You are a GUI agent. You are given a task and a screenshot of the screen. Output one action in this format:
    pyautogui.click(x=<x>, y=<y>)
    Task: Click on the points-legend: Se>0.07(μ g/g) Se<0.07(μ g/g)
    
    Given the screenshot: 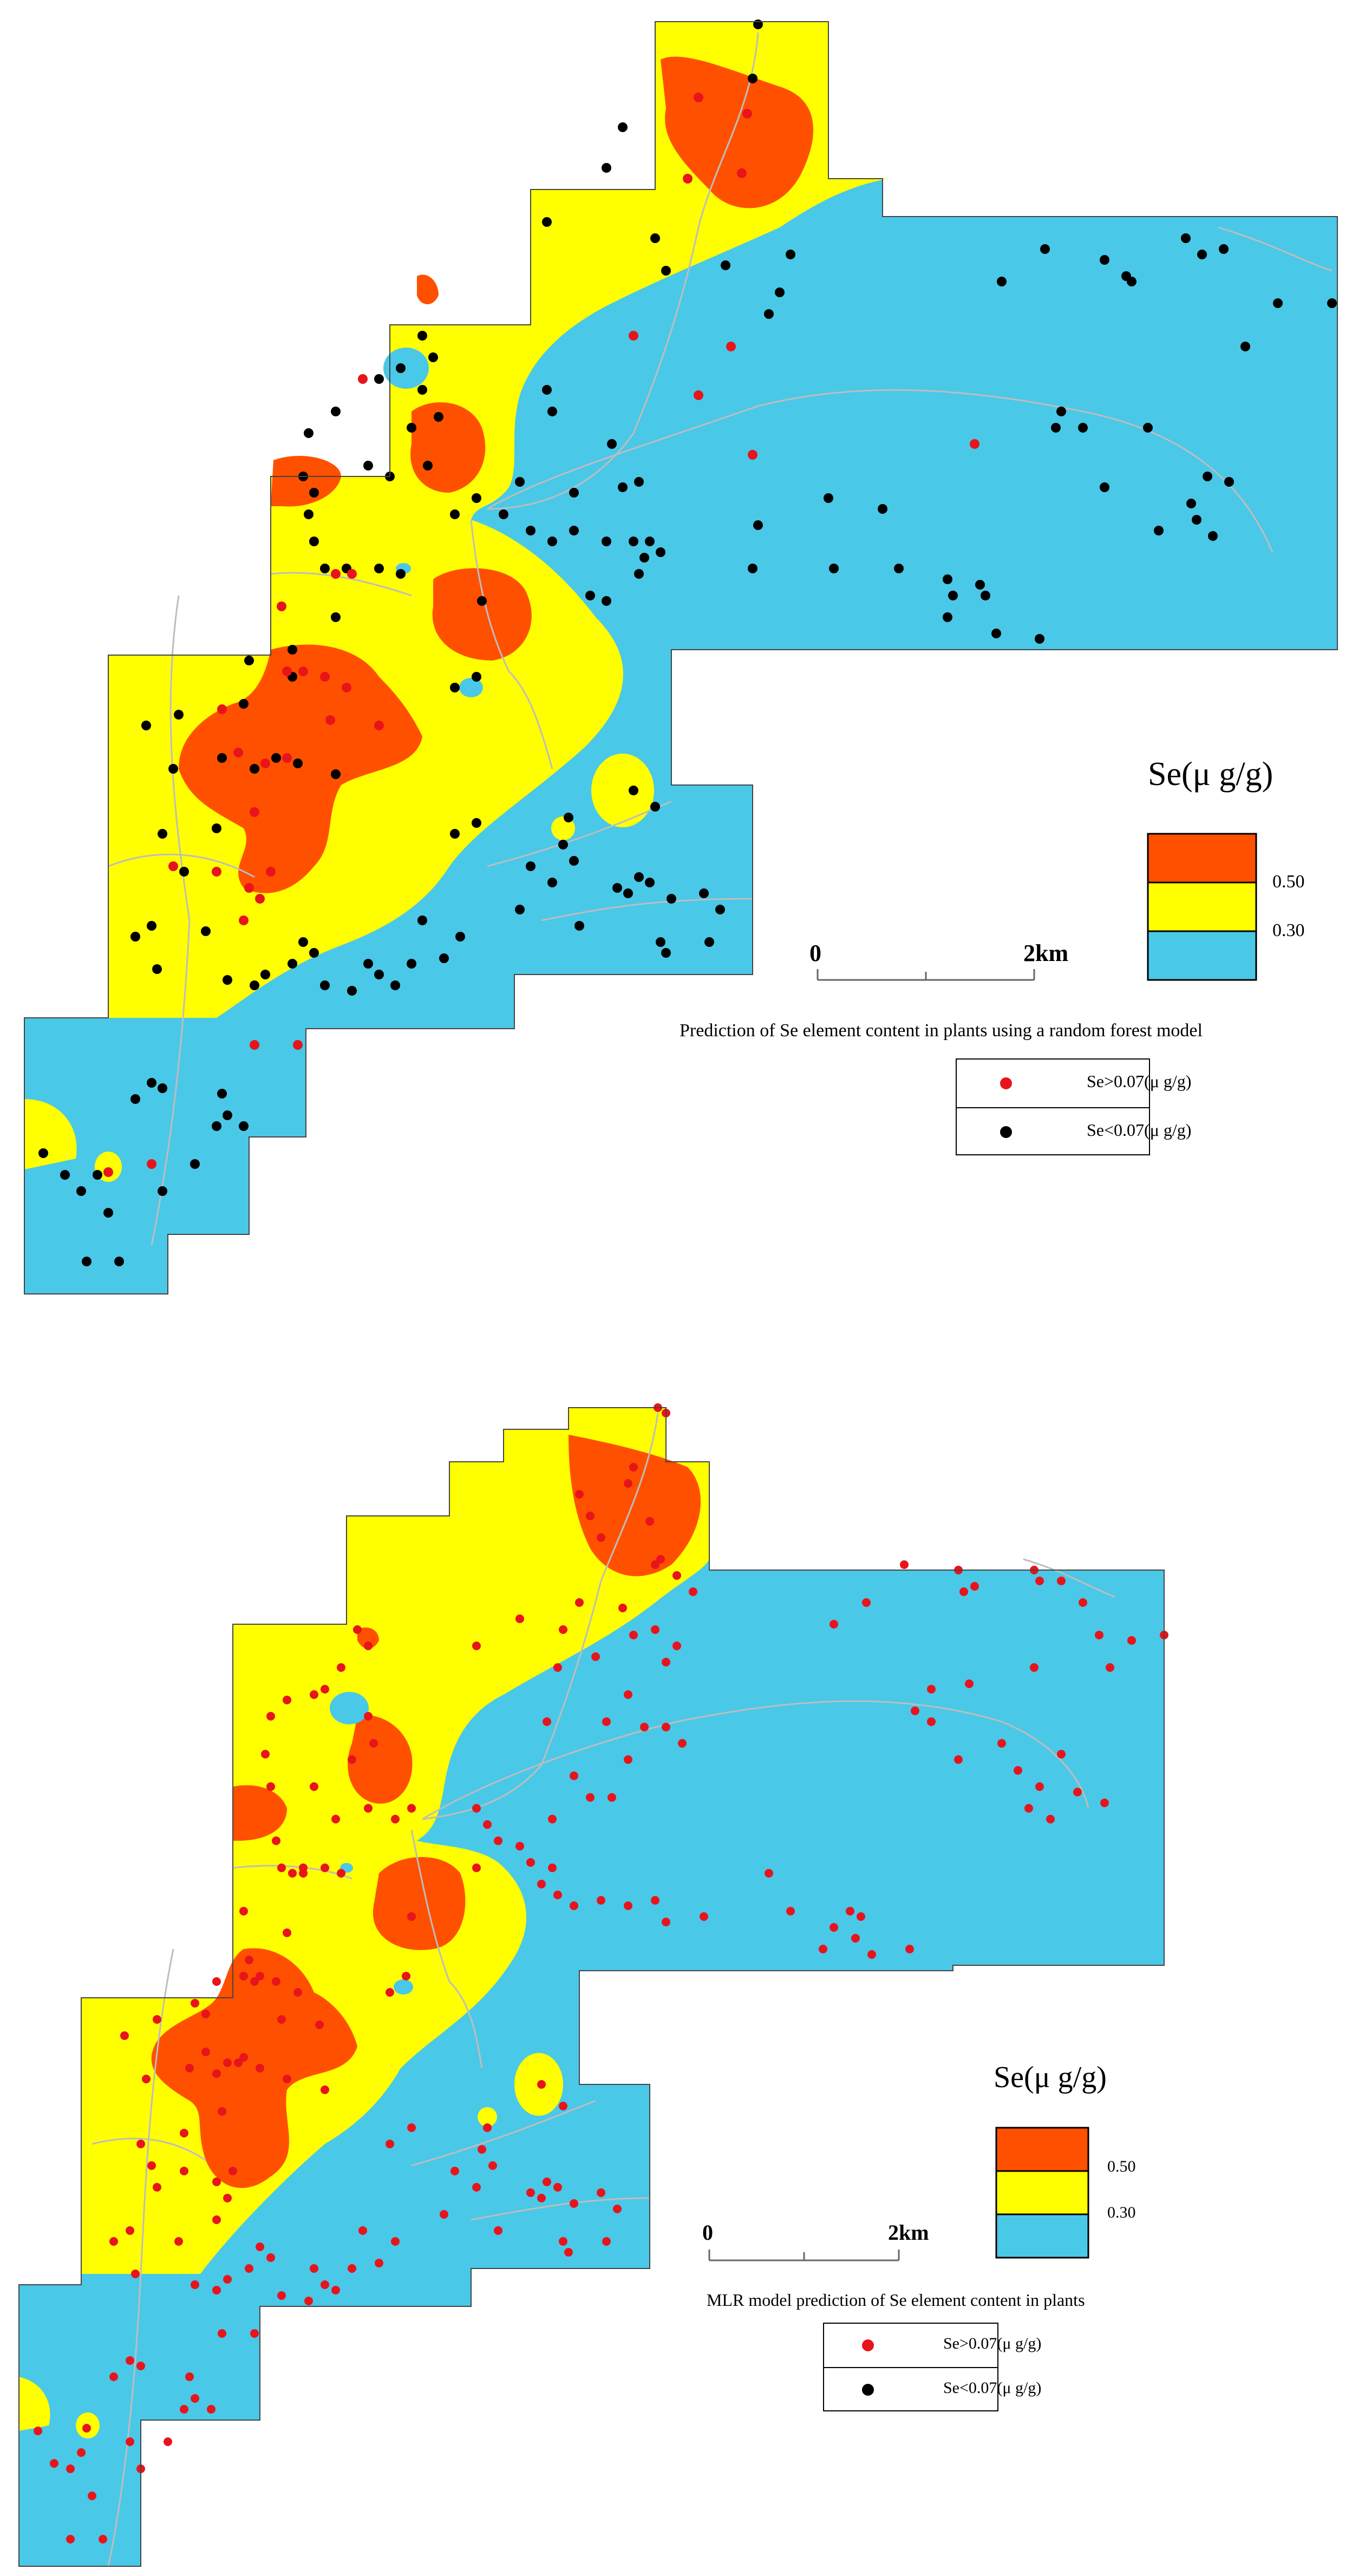 What is the action you would take?
    pyautogui.click(x=932, y=2367)
    